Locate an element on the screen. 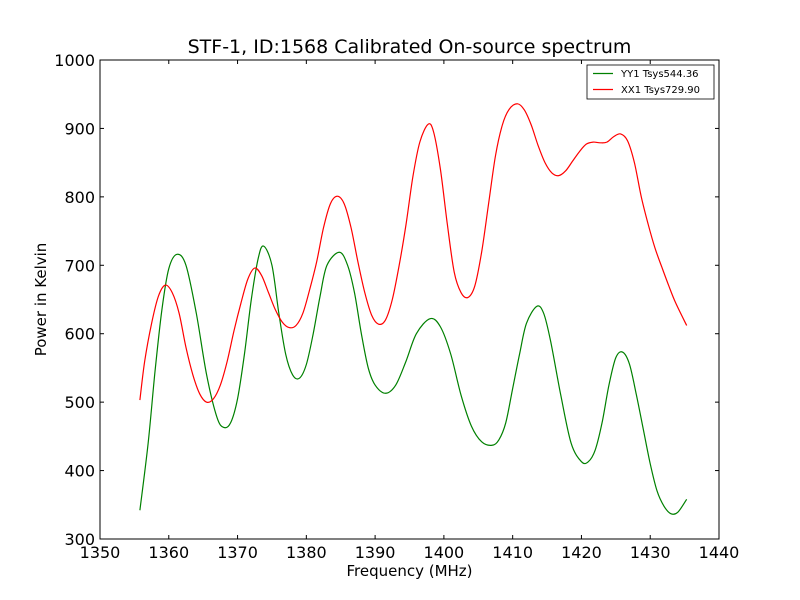  legend-label-yy1: YY1 Tsys544.36 is located at coordinates (659, 74).